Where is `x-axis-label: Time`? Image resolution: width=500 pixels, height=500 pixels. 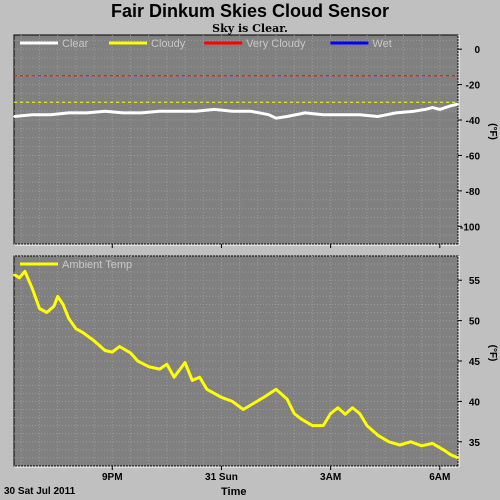 x-axis-label: Time is located at coordinates (234, 492).